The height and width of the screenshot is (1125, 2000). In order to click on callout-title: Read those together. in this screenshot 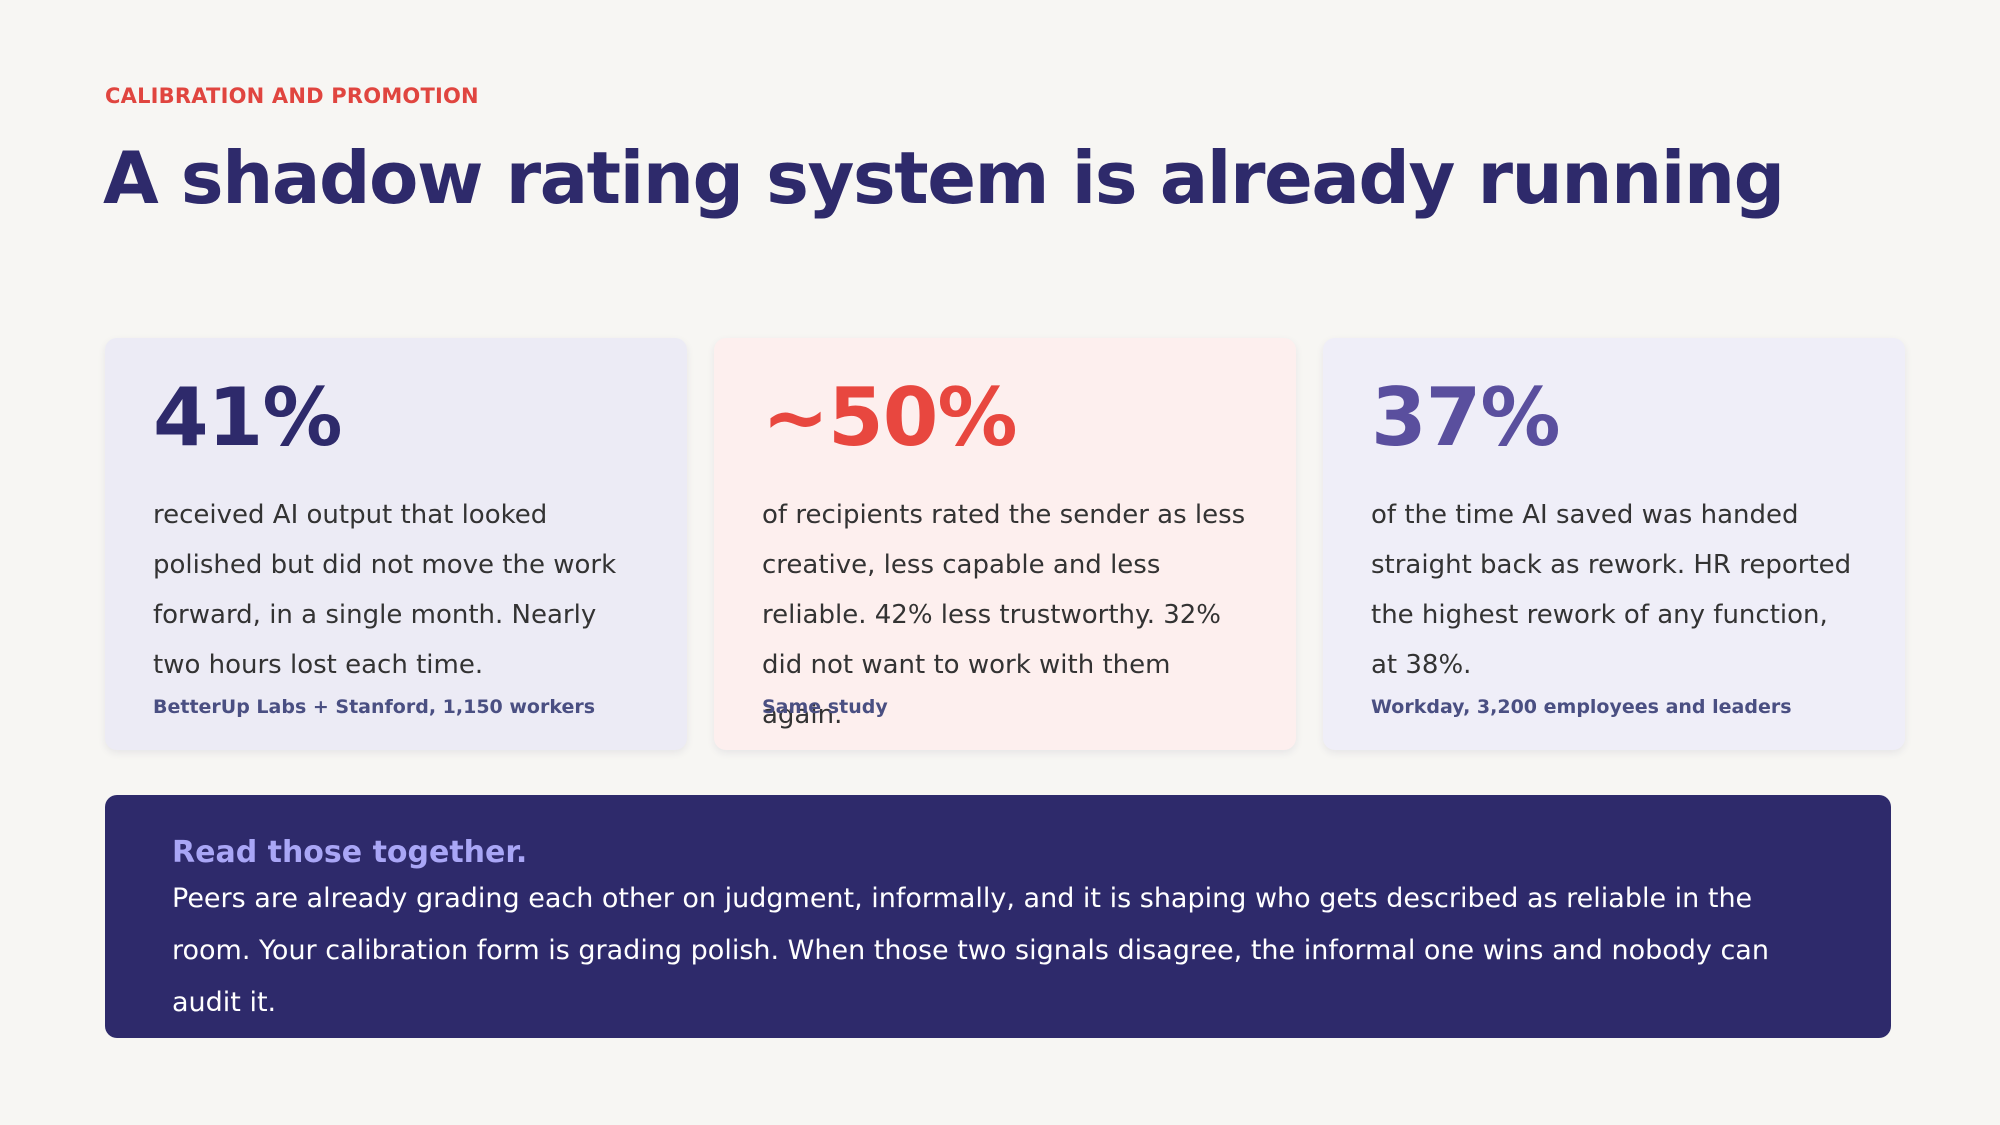, I will do `click(350, 852)`.